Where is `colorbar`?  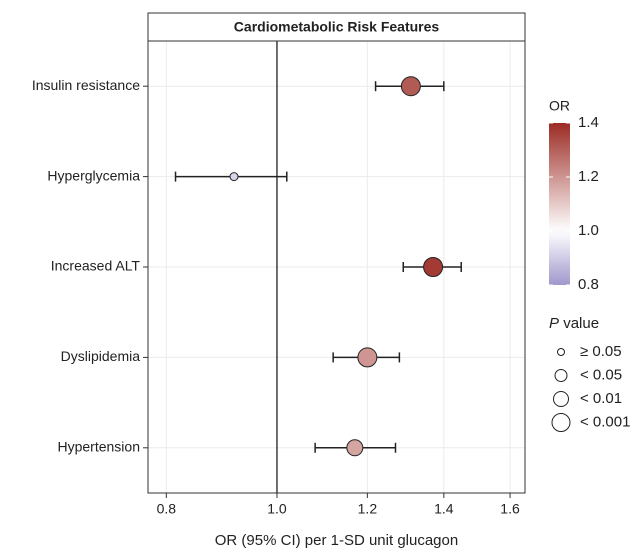 colorbar is located at coordinates (559, 204).